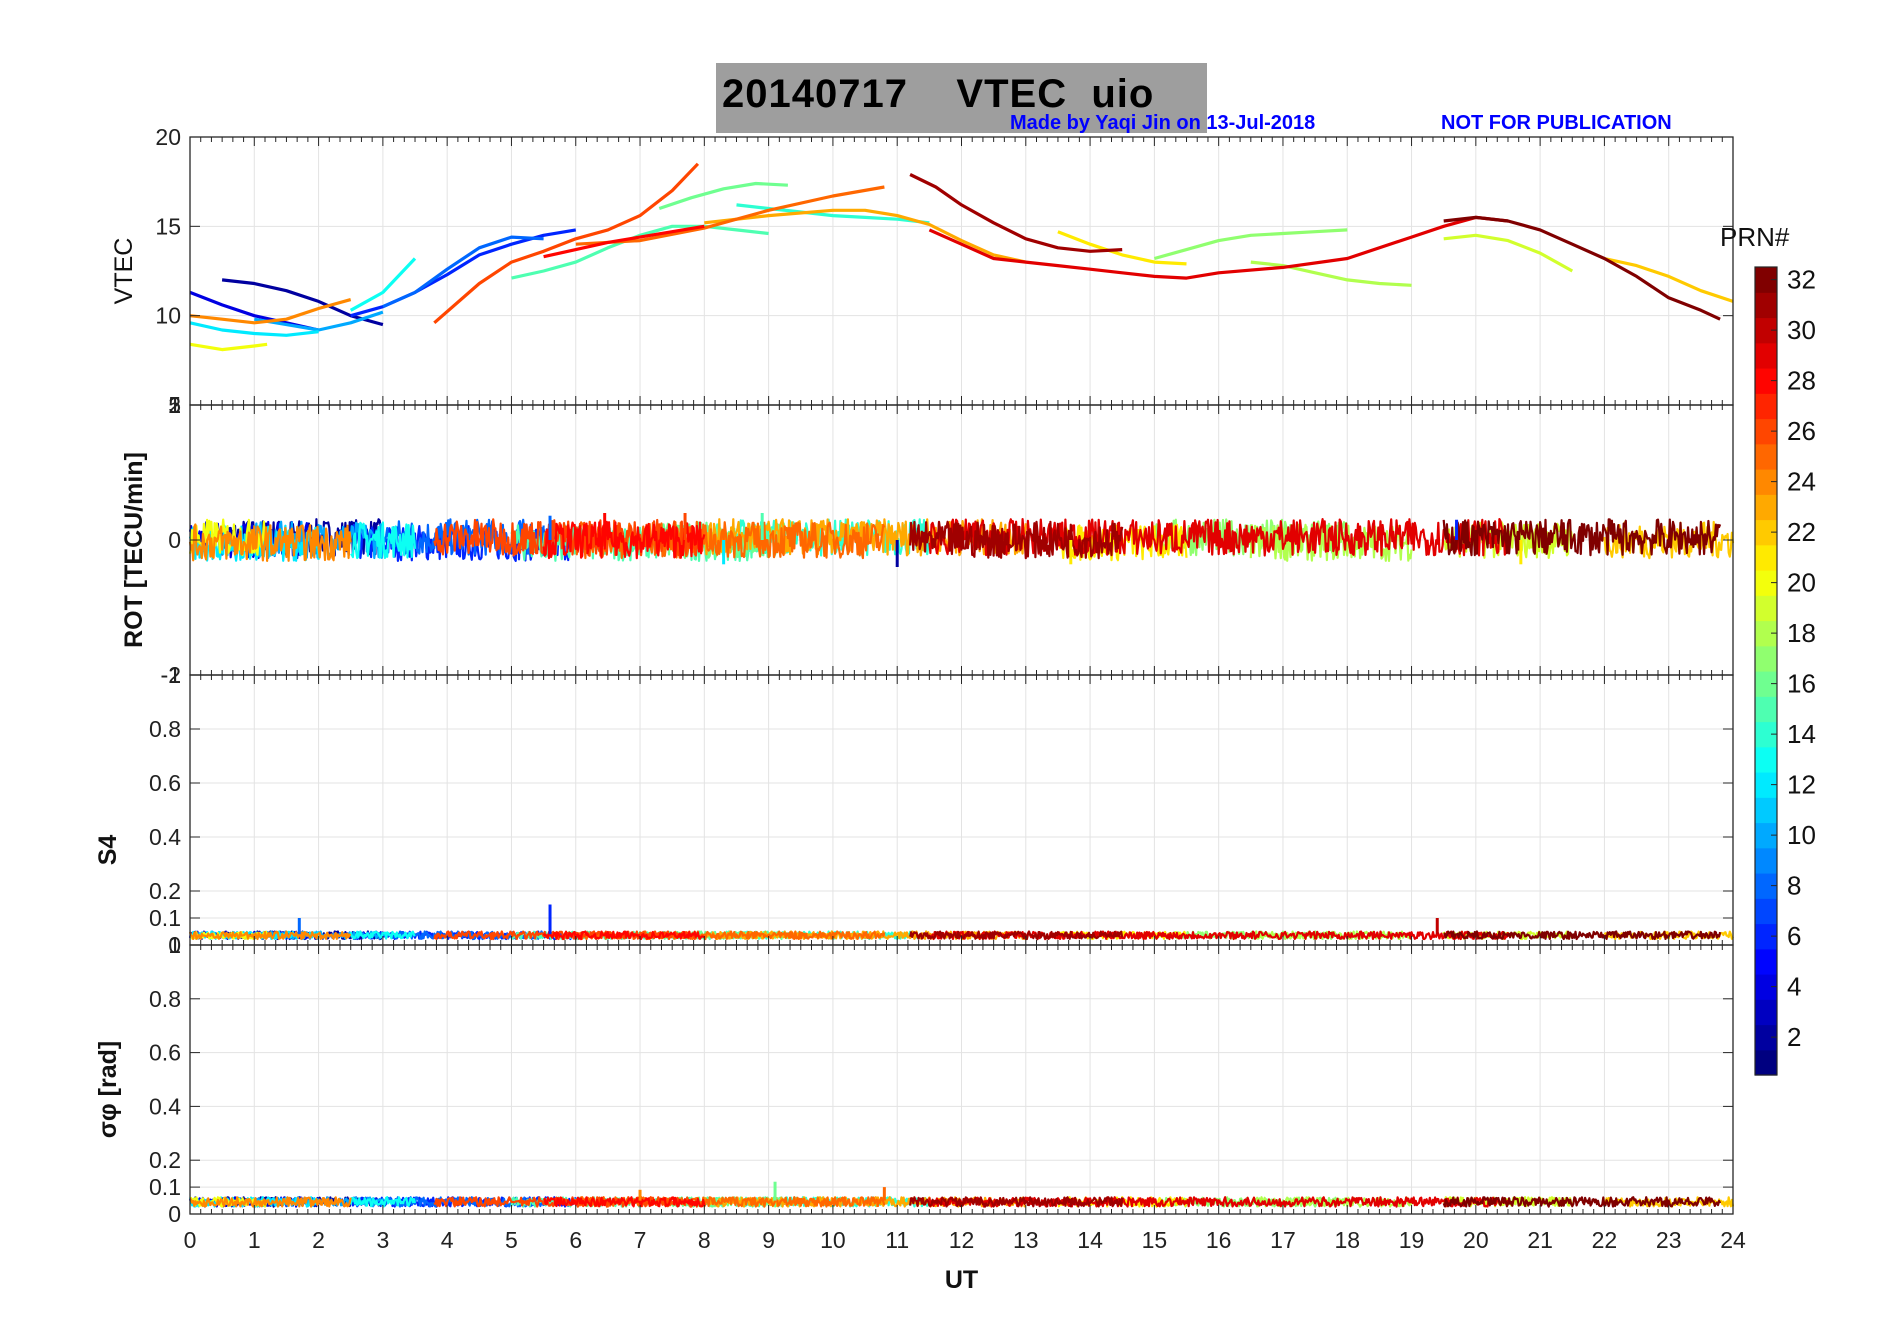 The image size is (1902, 1330). What do you see at coordinates (270, 543) in the screenshot?
I see `rot-trace-prn24` at bounding box center [270, 543].